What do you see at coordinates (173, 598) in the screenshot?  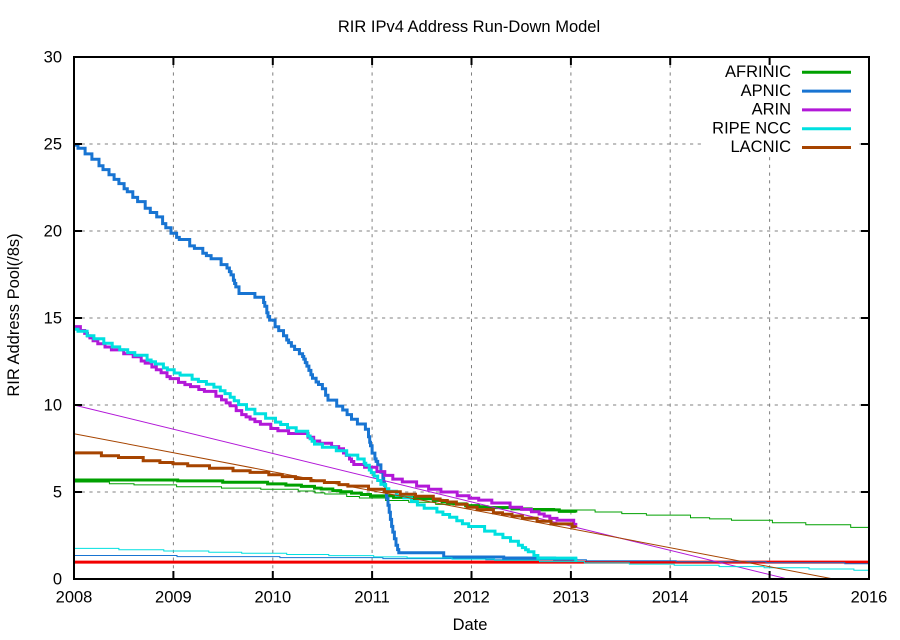 I see `svg-text: 2009` at bounding box center [173, 598].